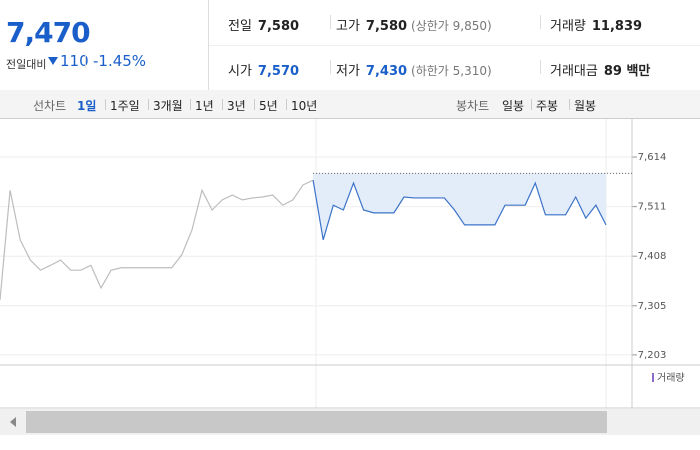  I want to click on summary-cell: 시가 7,570, so click(263, 69).